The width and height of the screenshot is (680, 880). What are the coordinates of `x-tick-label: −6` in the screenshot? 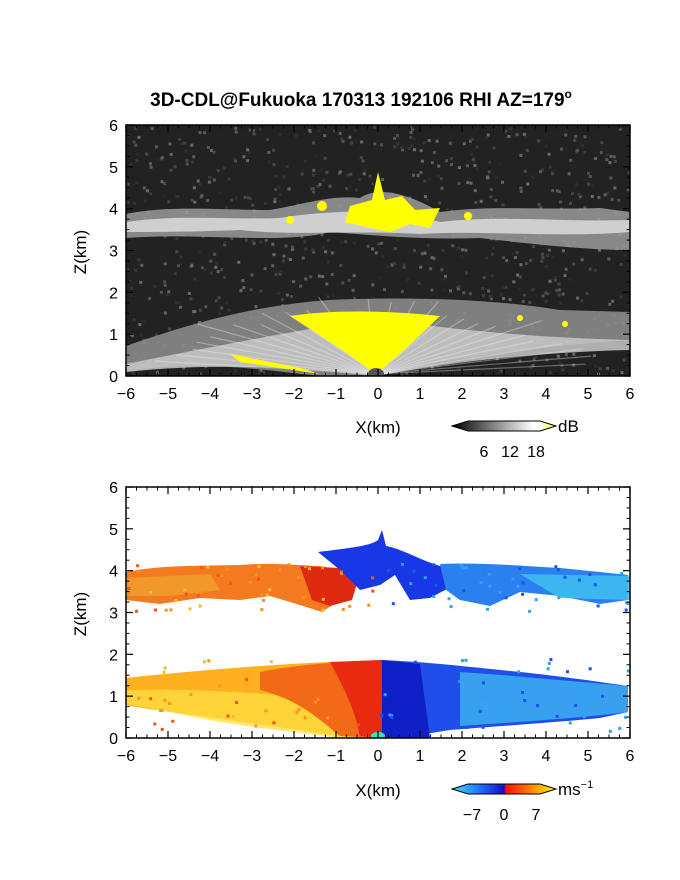 It's located at (126, 394).